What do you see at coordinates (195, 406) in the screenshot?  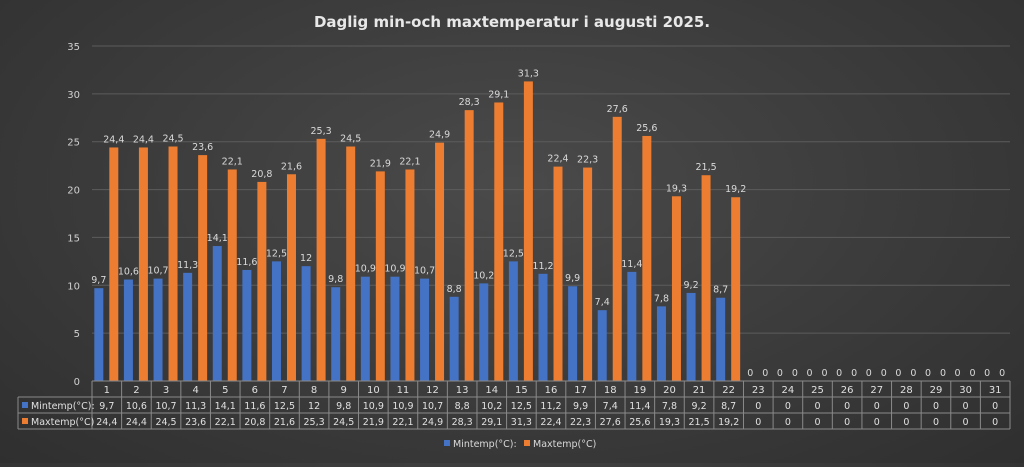 I see `table-cell: 11,3` at bounding box center [195, 406].